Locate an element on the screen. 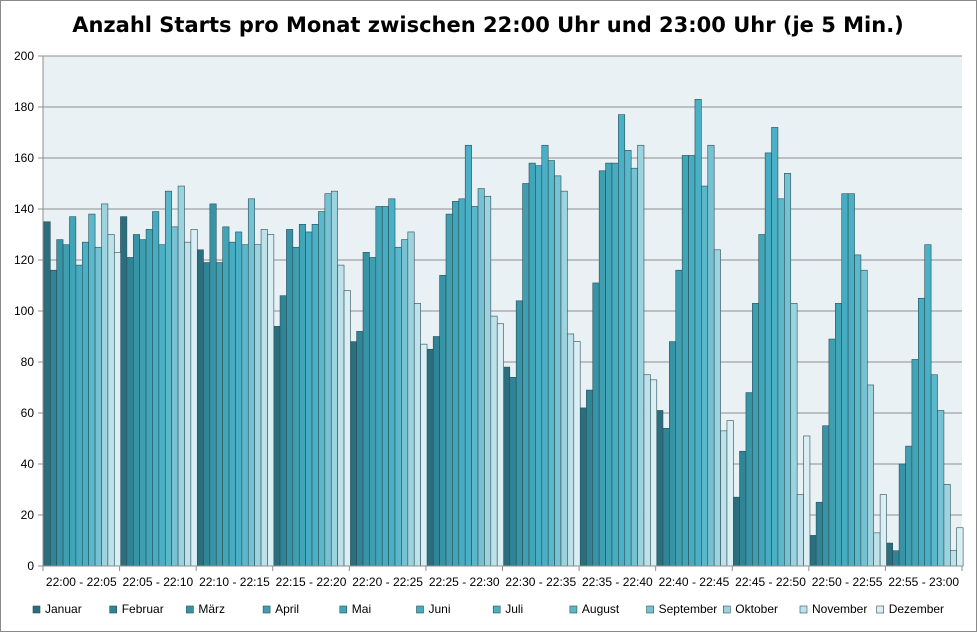 The image size is (977, 632). legend-label: Juni is located at coordinates (440, 609).